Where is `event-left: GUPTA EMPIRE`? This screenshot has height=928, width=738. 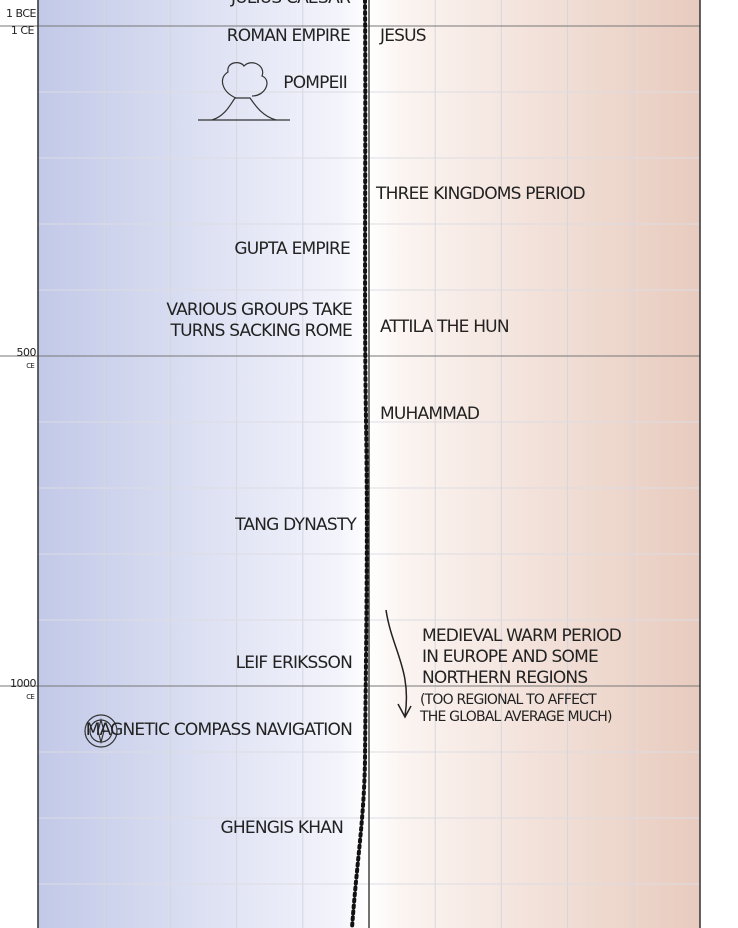 event-left: GUPTA EMPIRE is located at coordinates (292, 249).